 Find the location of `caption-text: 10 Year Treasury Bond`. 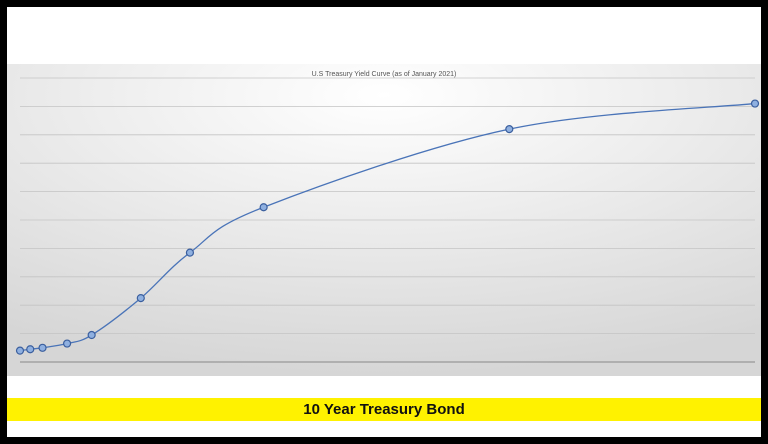

caption-text: 10 Year Treasury Bond is located at coordinates (384, 409).